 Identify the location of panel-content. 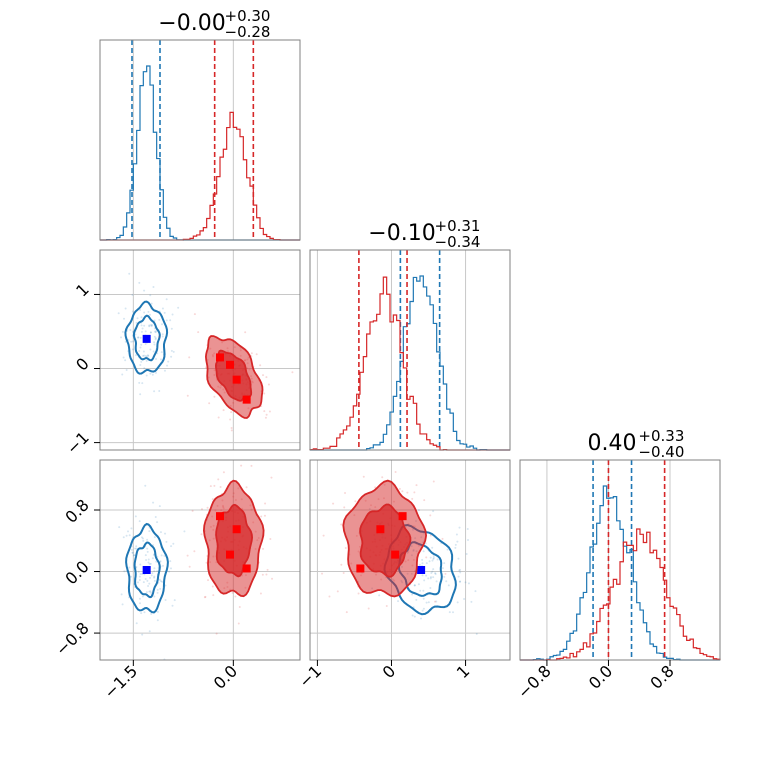
(410, 560).